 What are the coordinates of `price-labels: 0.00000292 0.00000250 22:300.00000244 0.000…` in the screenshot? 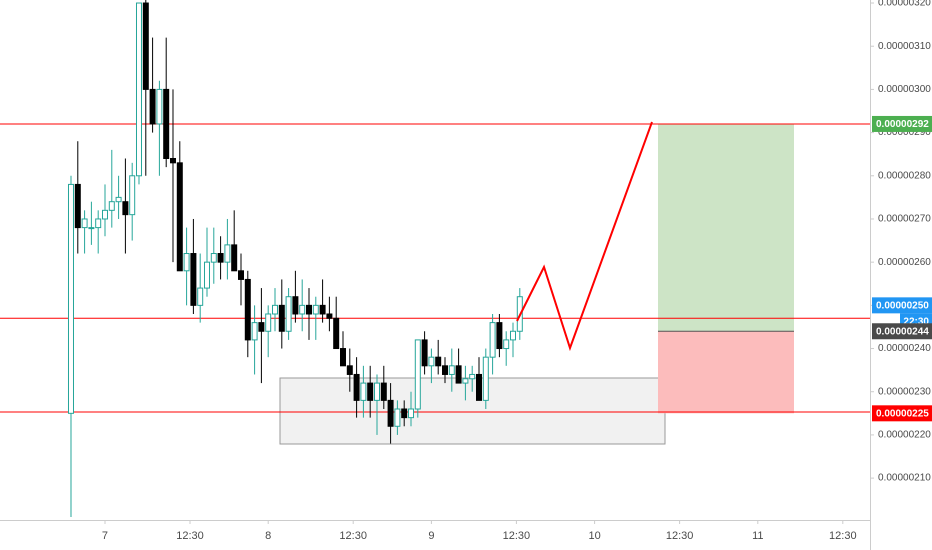 It's located at (902, 268).